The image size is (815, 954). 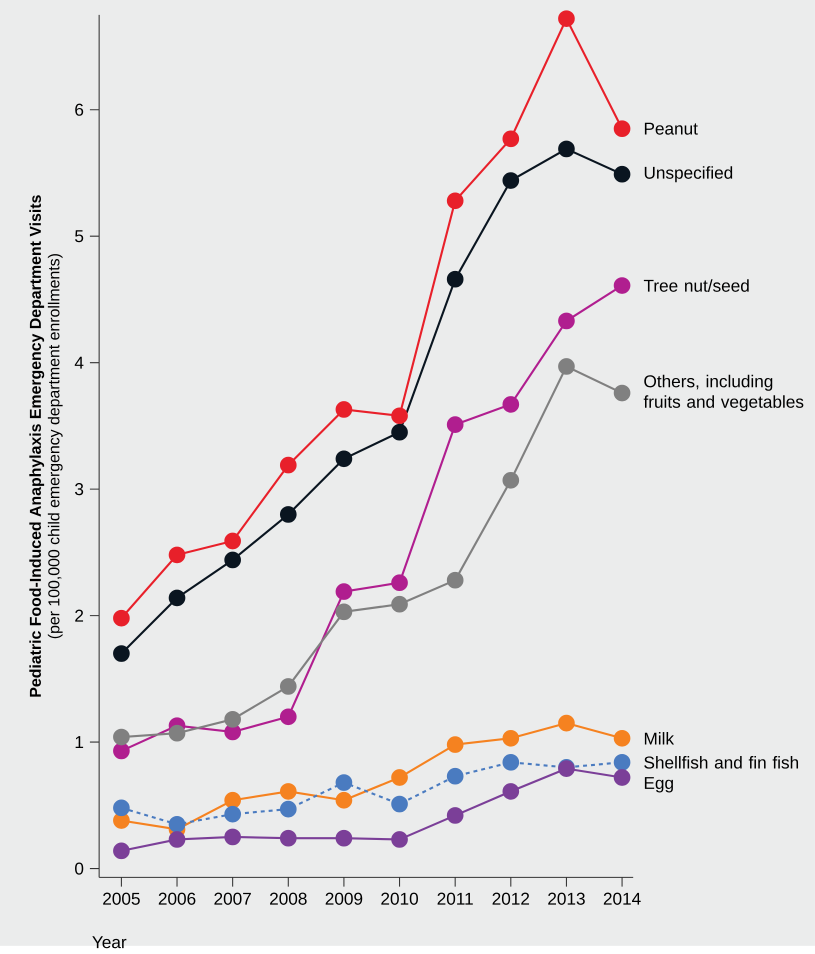 What do you see at coordinates (121, 898) in the screenshot?
I see `x-tick-label: 2005` at bounding box center [121, 898].